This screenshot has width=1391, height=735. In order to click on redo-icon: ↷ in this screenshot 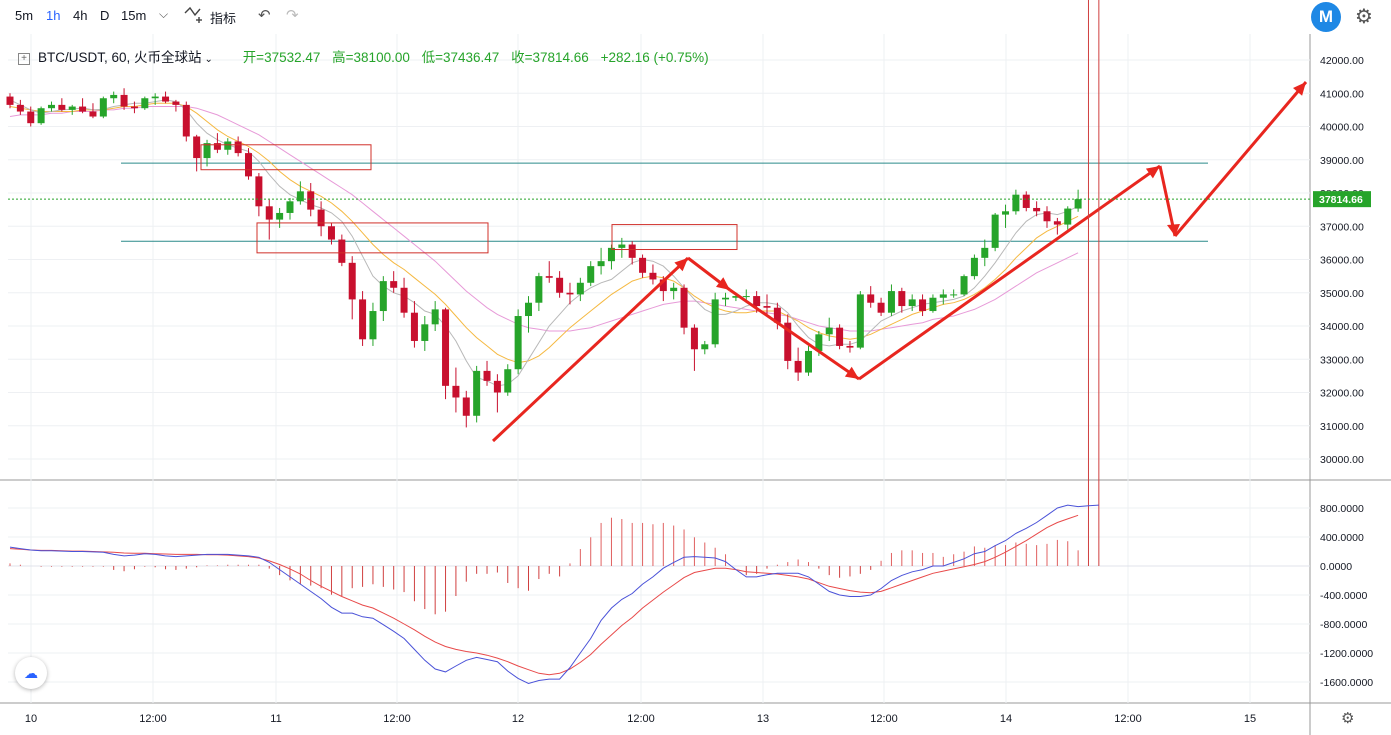, I will do `click(292, 15)`.